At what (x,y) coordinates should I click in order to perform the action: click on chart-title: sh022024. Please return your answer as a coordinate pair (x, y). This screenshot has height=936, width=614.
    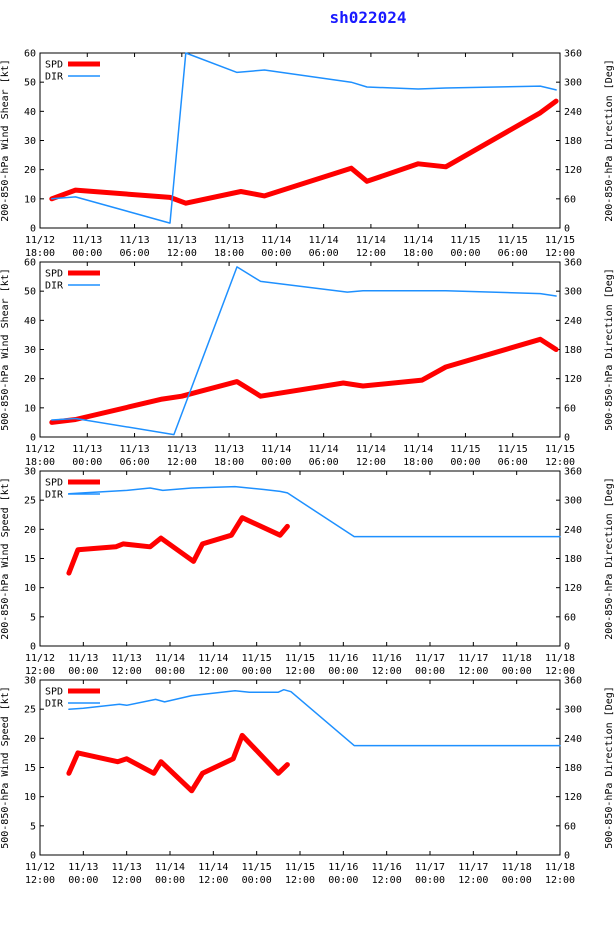
    Looking at the image, I should click on (368, 17).